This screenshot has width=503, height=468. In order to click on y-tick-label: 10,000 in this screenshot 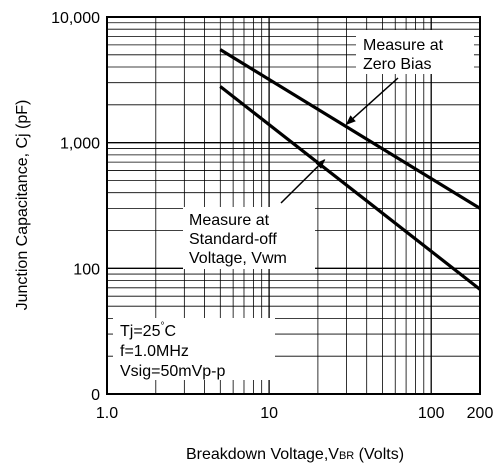, I will do `click(75, 18)`.